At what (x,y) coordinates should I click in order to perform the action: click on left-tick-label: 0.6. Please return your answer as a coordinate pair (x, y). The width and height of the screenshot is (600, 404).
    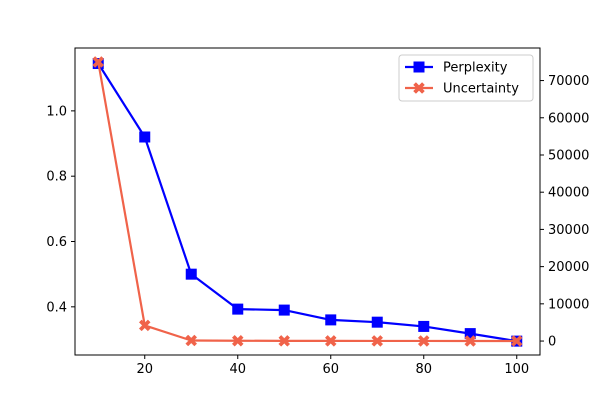
    Looking at the image, I should click on (56, 242).